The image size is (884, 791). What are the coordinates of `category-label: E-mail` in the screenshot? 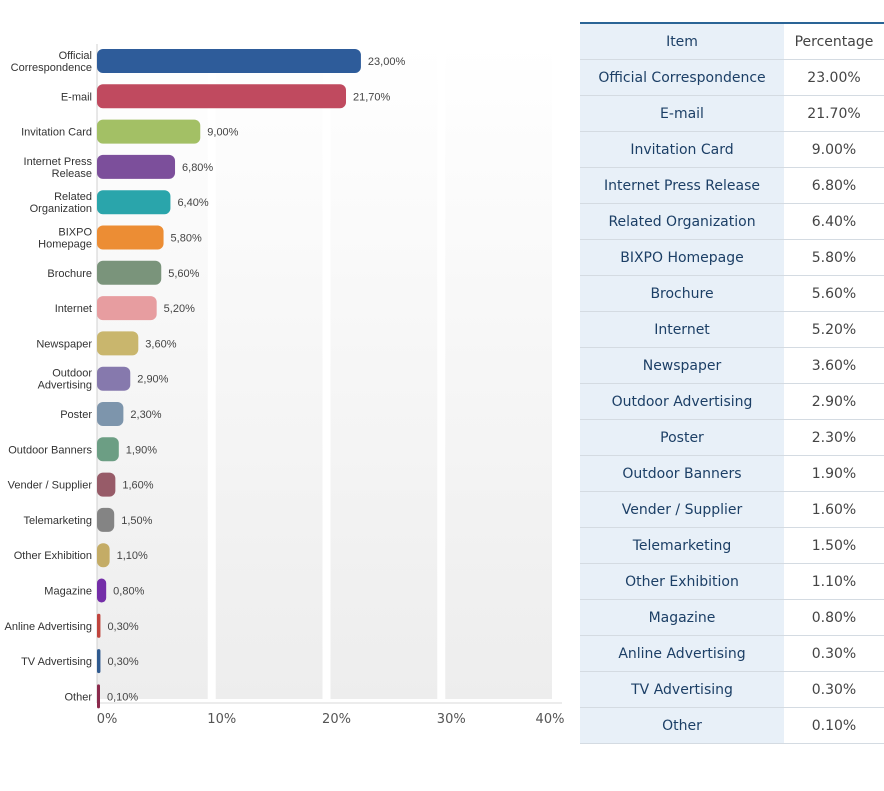 It's located at (76, 97).